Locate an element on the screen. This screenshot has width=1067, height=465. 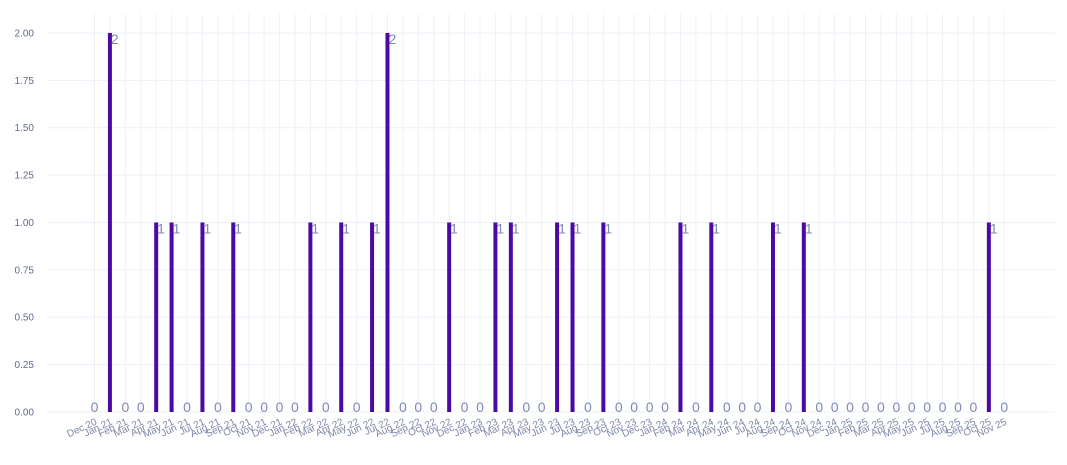
y-tick-label: 0.00 is located at coordinates (25, 413).